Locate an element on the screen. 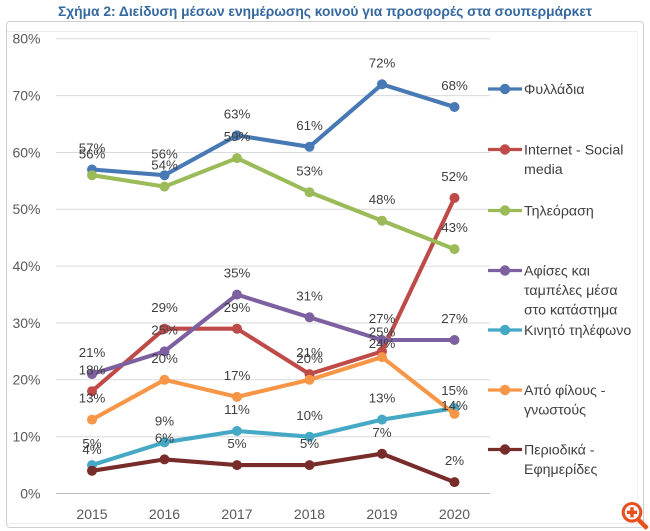 The width and height of the screenshot is (650, 531). svg-text: 80% is located at coordinates (26, 39).